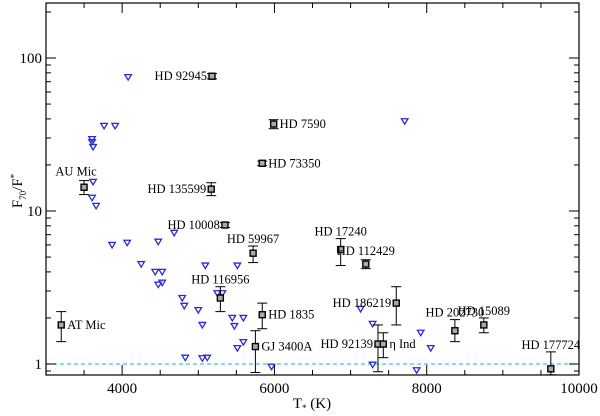  Describe the element at coordinates (455, 324) in the screenshot. I see `detection-point: HD 202730` at that location.